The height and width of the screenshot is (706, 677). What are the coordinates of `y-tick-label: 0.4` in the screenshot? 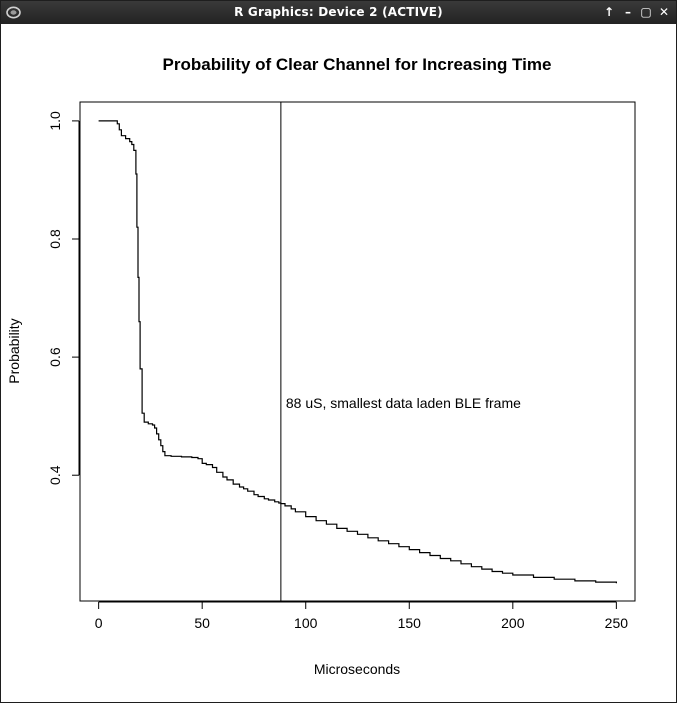 It's located at (55, 475).